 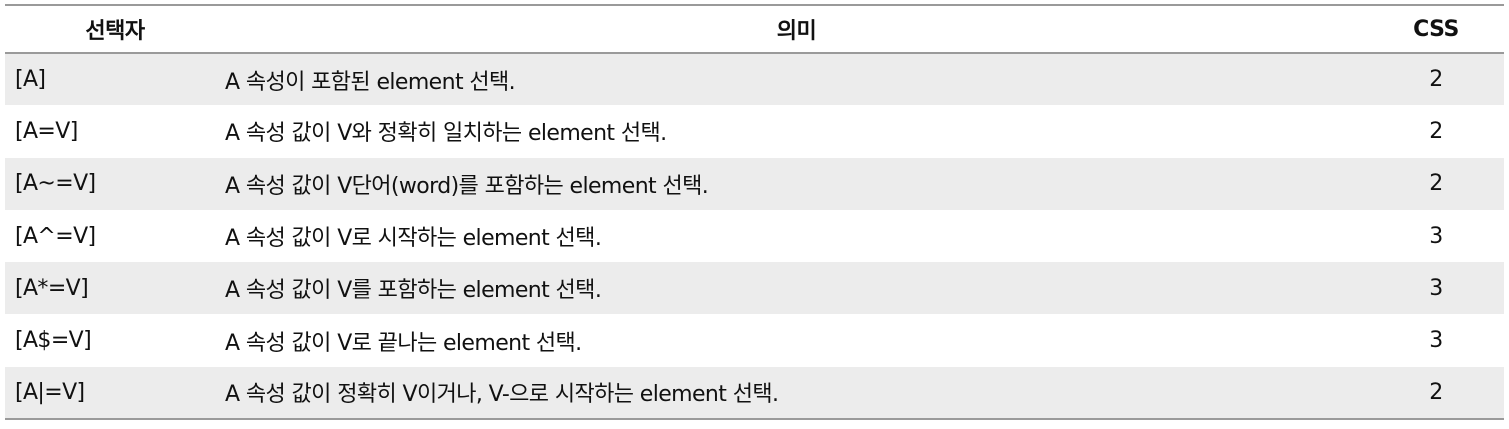 I want to click on table-header: 선택자 의미 CSS, so click(x=754, y=29).